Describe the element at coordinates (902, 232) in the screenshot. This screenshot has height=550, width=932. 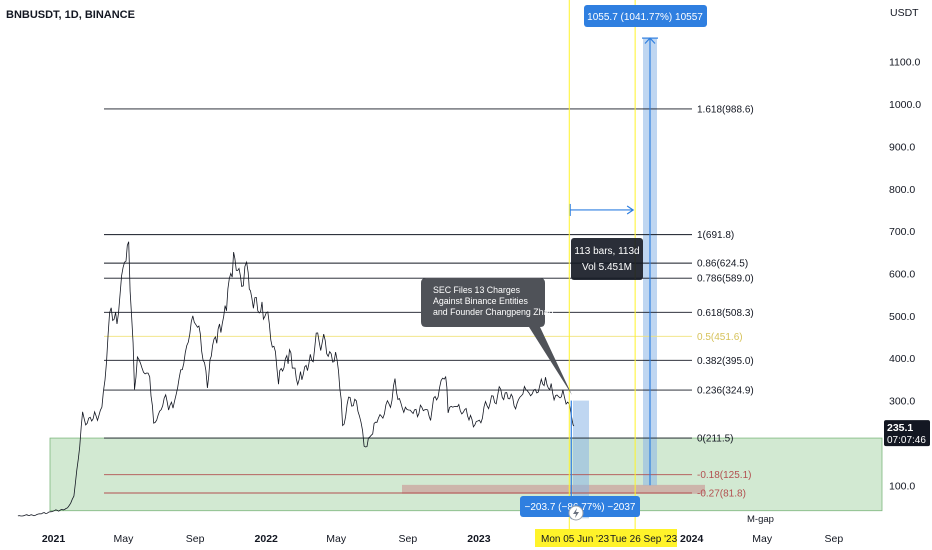
I see `y-tick-label: 700.0` at that location.